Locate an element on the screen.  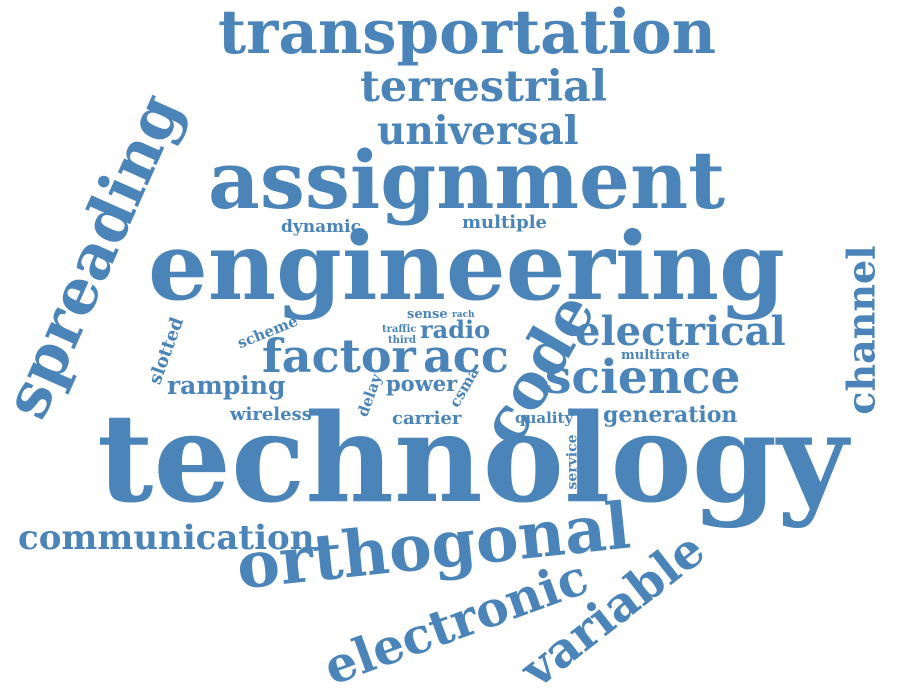
word-sense: sense is located at coordinates (427, 314).